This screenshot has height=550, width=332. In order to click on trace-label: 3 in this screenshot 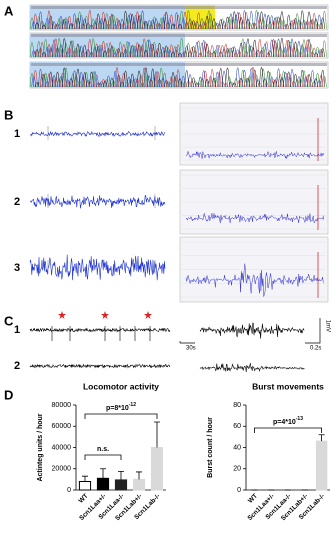, I will do `click(17, 268)`.